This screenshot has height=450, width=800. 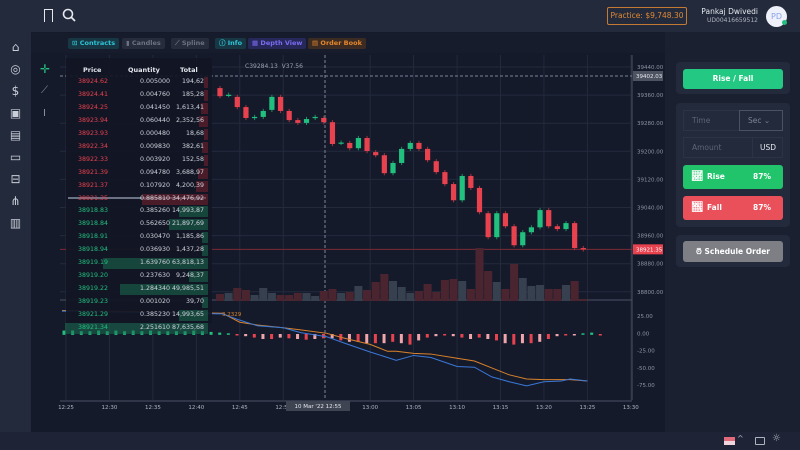 I want to click on quantity: 0.030470, so click(x=154, y=236).